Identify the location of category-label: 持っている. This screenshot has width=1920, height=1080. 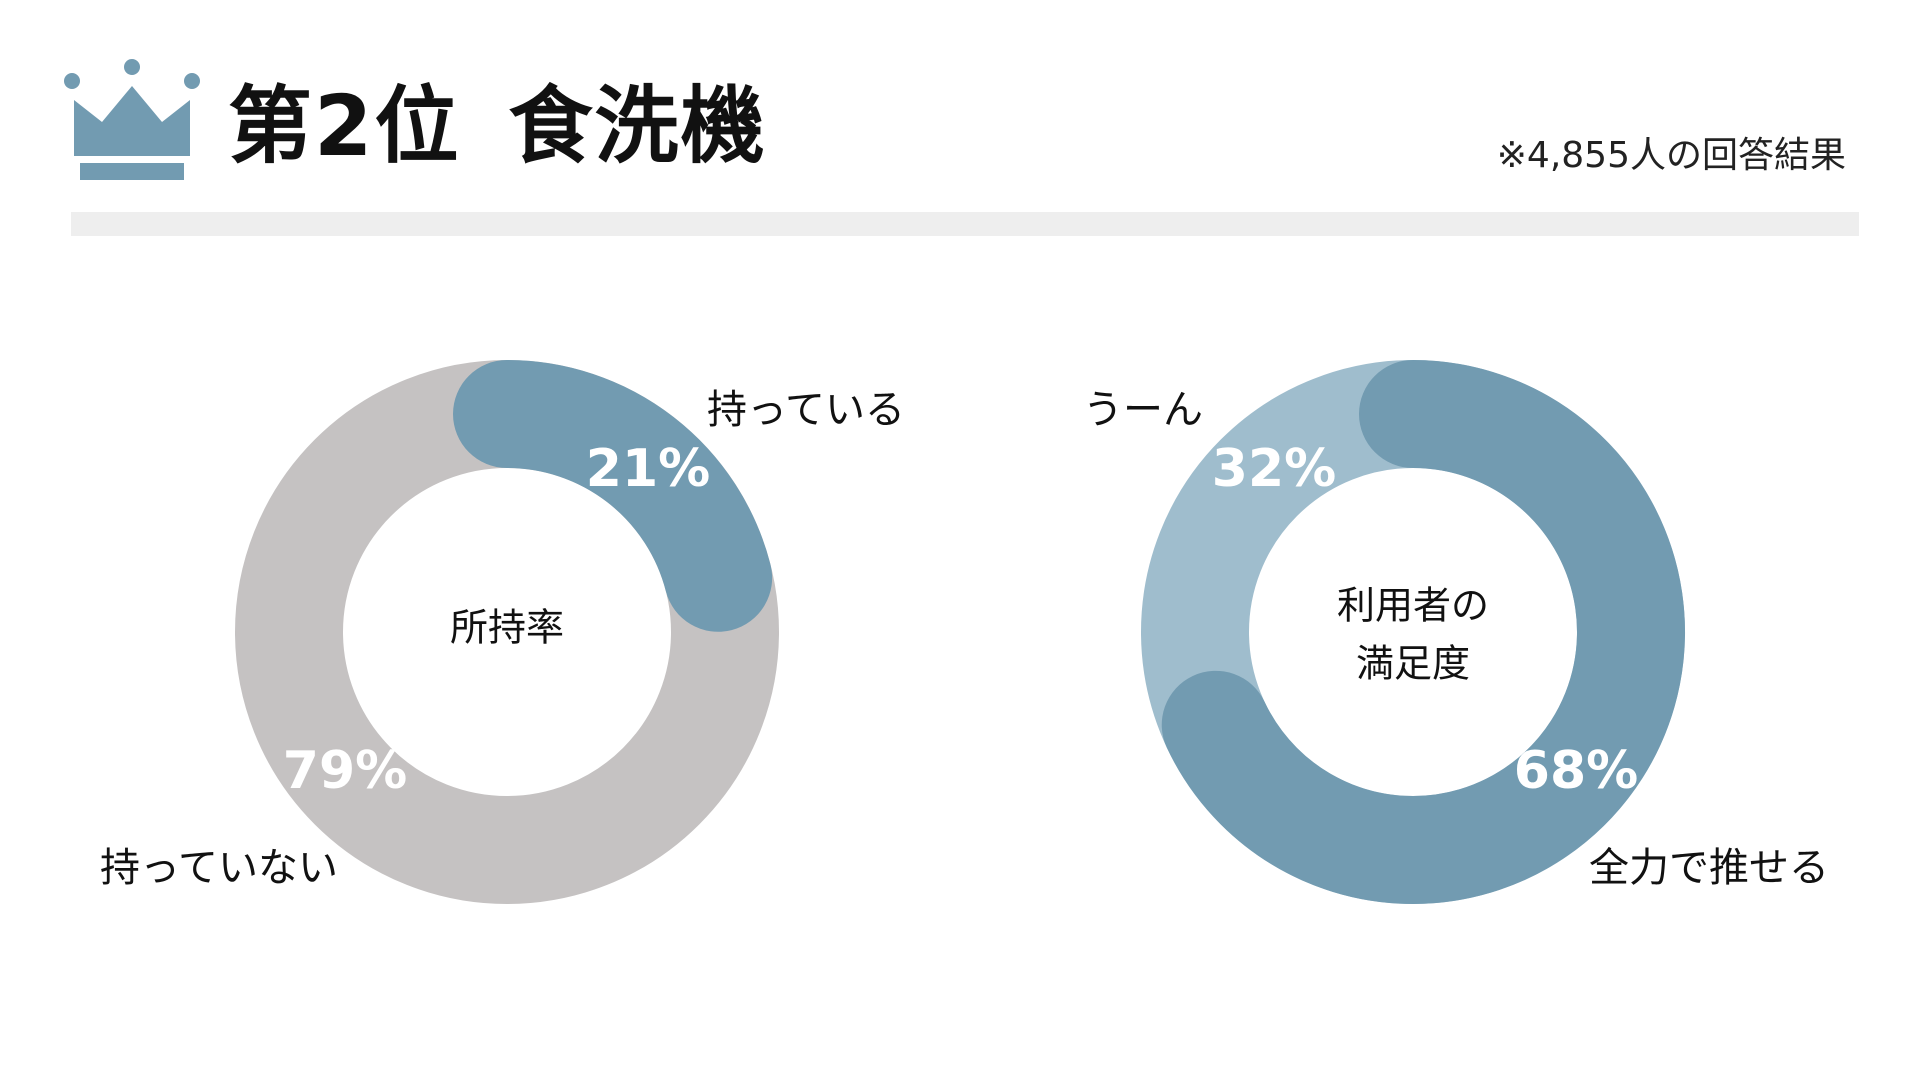
(806, 410).